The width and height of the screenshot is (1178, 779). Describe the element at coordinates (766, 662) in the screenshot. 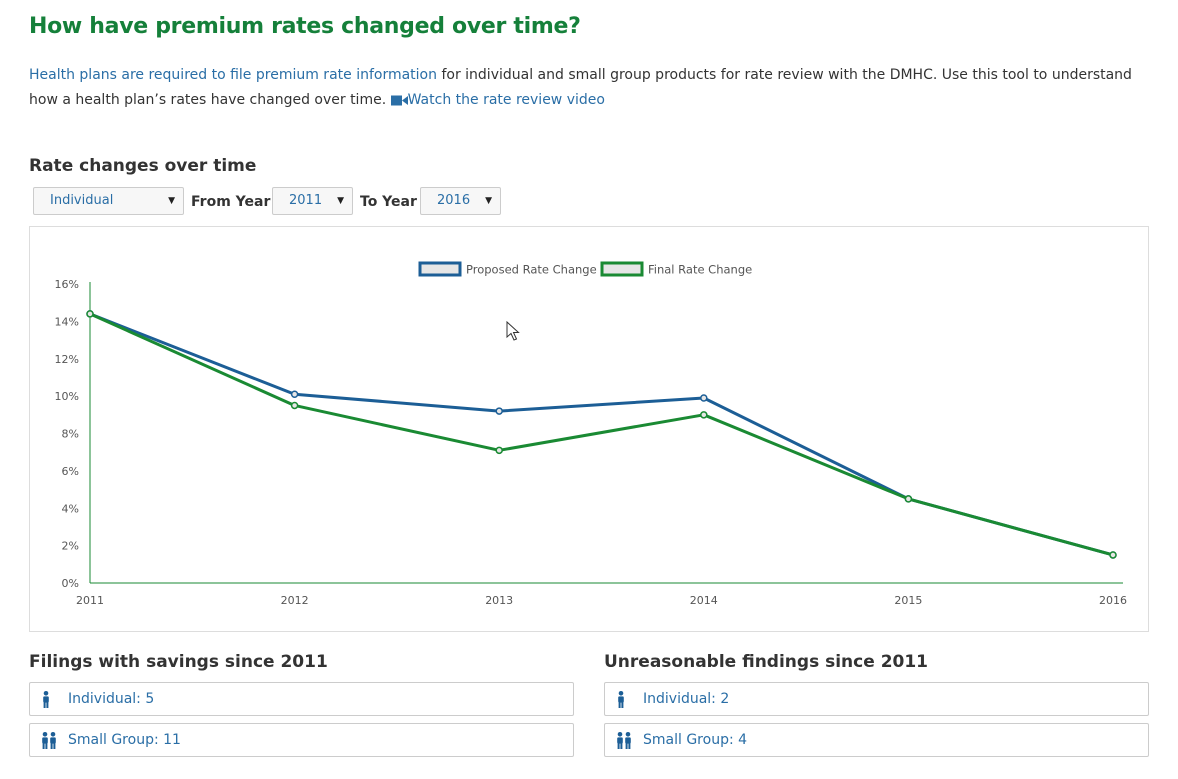

I see `unreasonable-title: Unreasonable findings since 2011` at that location.